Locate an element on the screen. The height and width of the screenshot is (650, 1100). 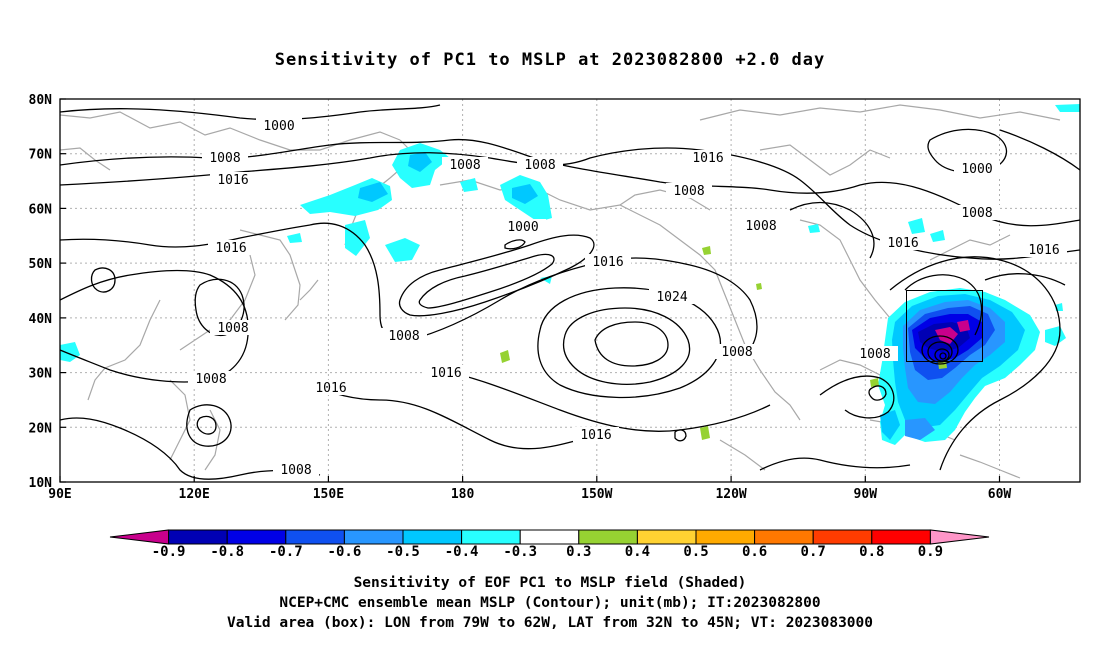
lat-label: 50N is located at coordinates (41, 264).